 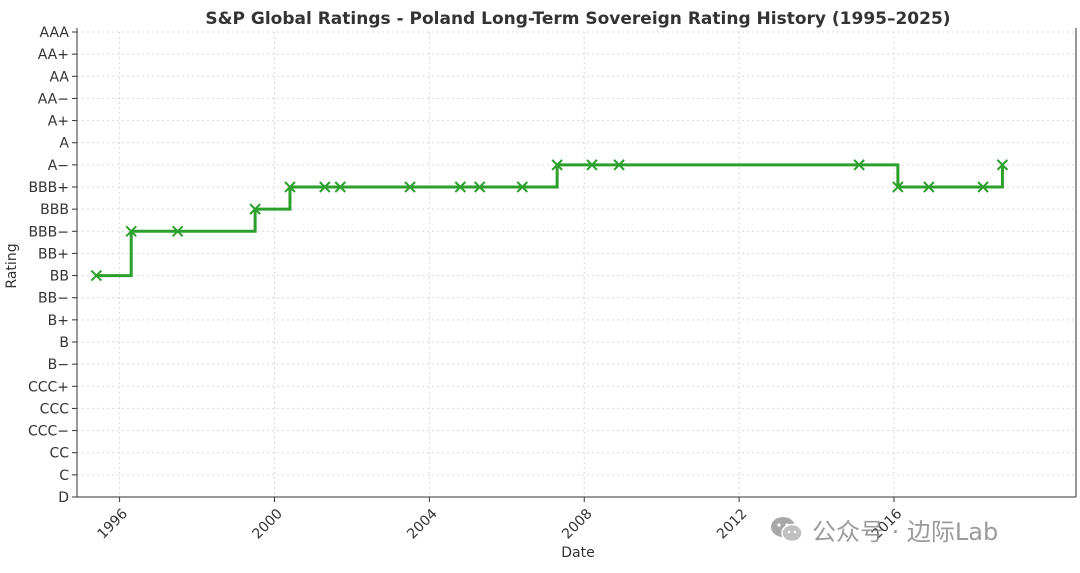 I want to click on y-tick-label: BB+, so click(x=53, y=254).